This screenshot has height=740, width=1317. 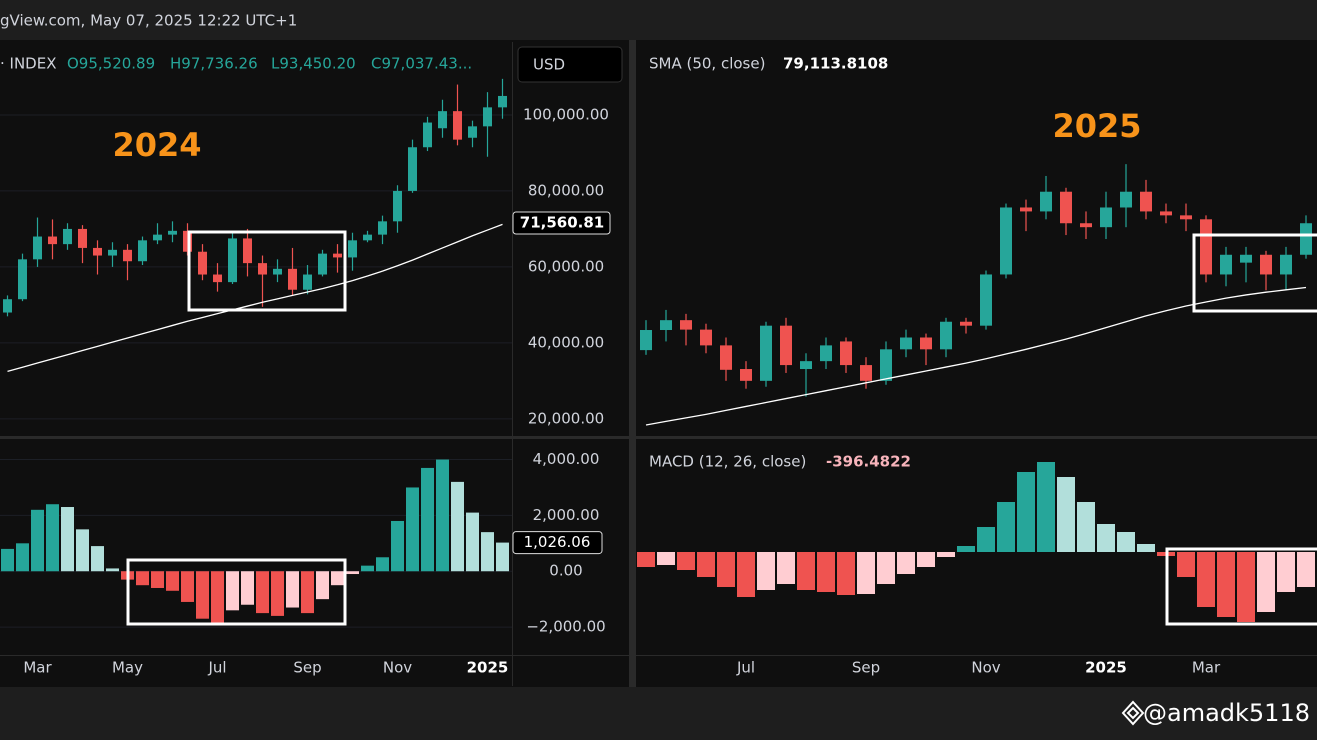 What do you see at coordinates (127, 668) in the screenshot?
I see `x-tick-label: May` at bounding box center [127, 668].